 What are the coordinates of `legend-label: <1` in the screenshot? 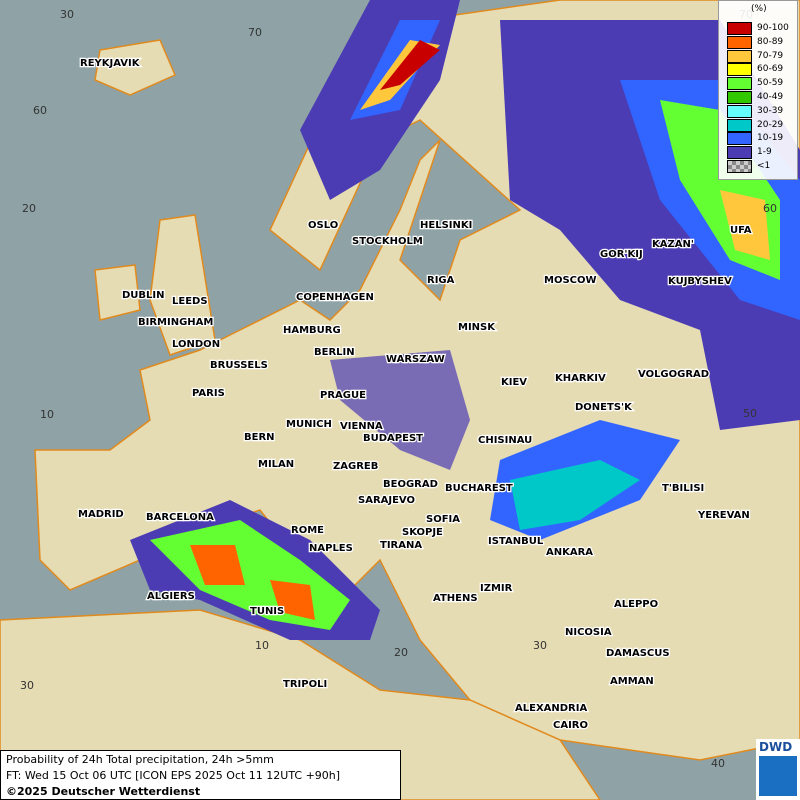 It's located at (764, 166).